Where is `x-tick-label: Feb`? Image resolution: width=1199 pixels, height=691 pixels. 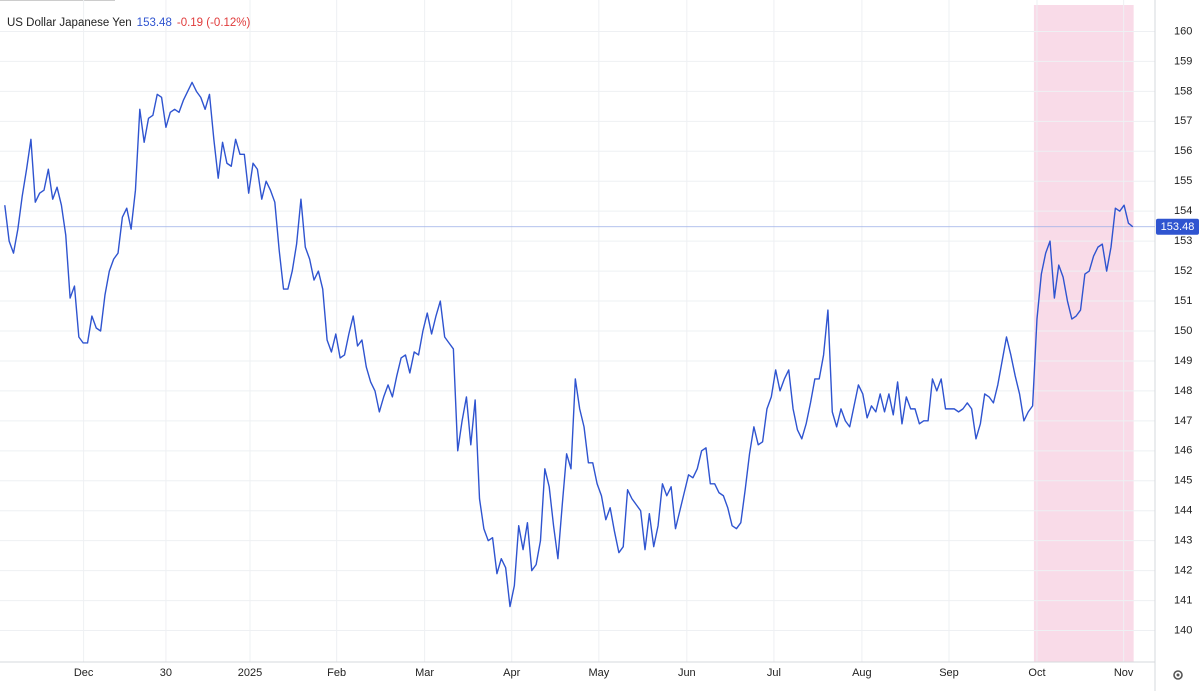 x-tick-label: Feb is located at coordinates (336, 673).